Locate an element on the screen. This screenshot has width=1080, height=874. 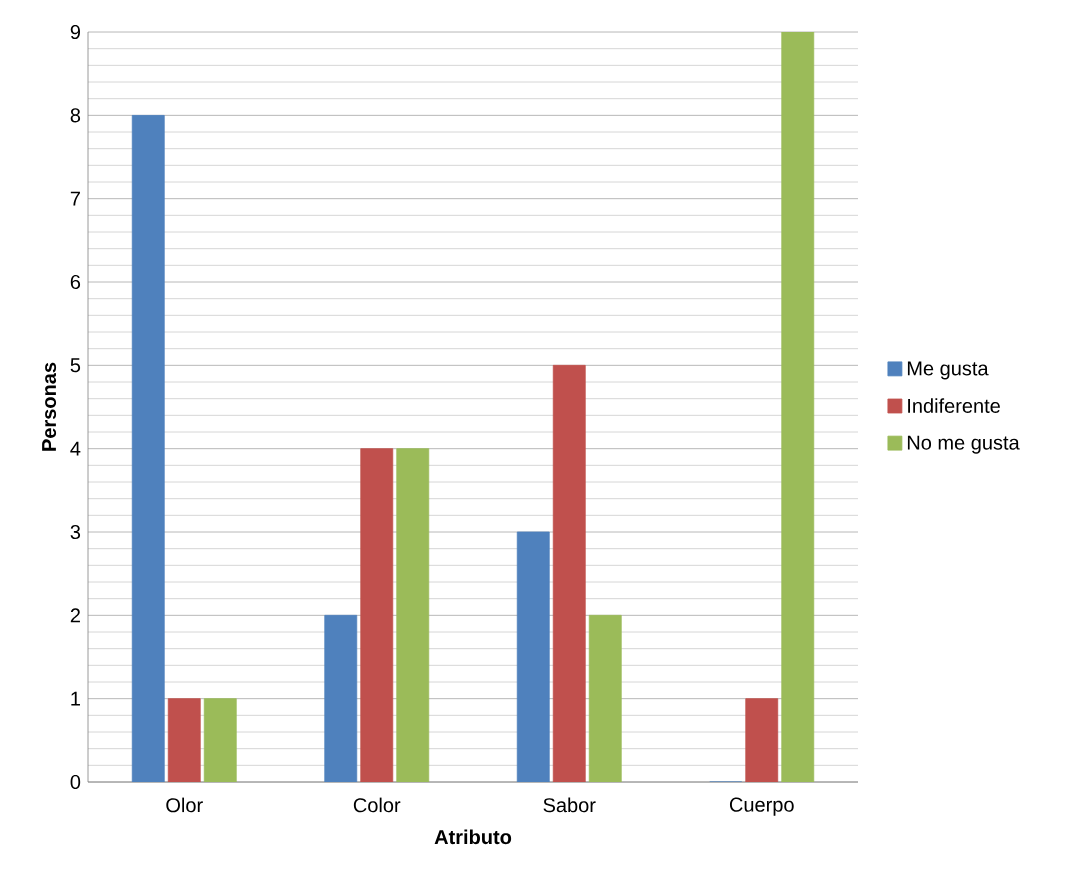
x-tick-label: Olor is located at coordinates (184, 805).